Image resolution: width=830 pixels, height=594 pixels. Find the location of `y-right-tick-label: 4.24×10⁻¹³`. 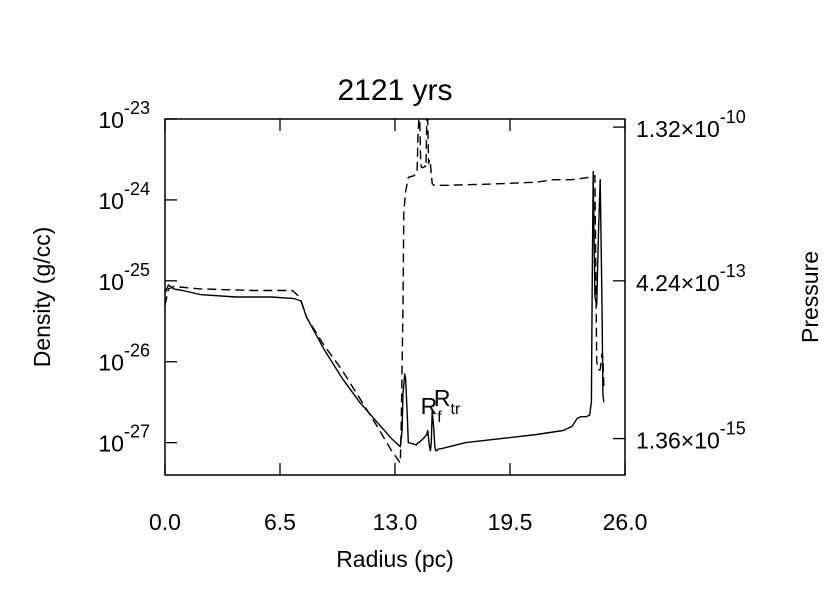

y-right-tick-label: 4.24×10⁻¹³ is located at coordinates (691, 278).